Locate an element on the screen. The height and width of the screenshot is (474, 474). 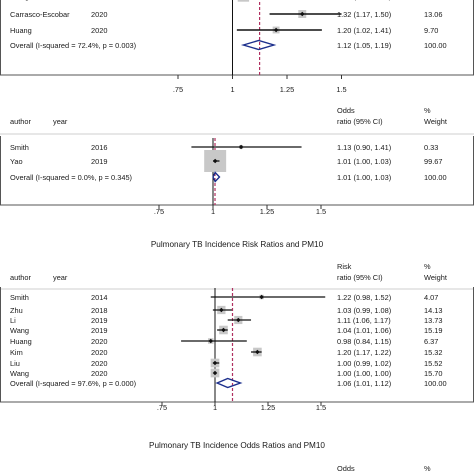
study-author: Yao is located at coordinates (16, 161).